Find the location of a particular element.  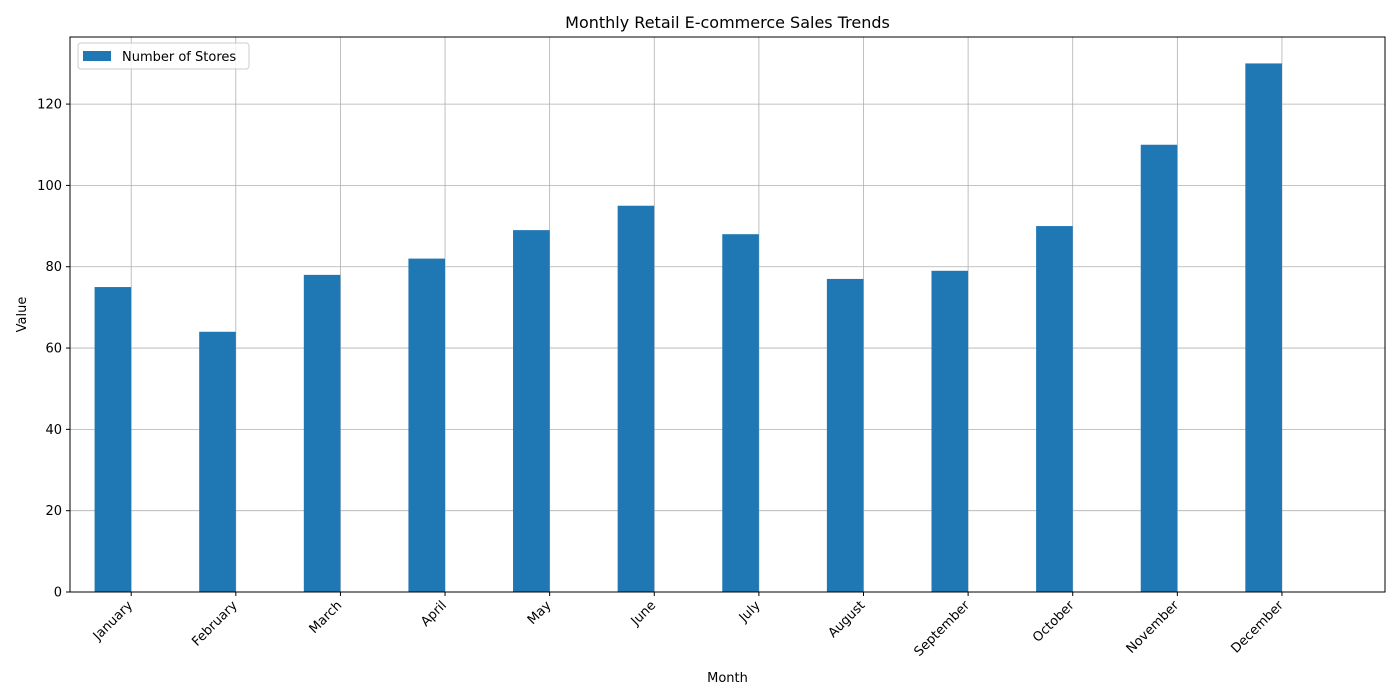

y-tick-label: 120 is located at coordinates (49, 105).